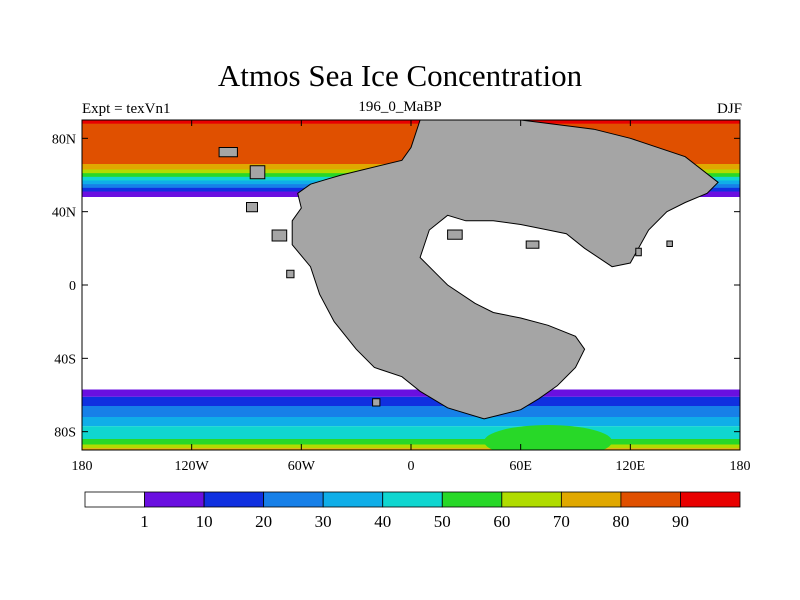  What do you see at coordinates (548, 437) in the screenshot?
I see `south-ice-high-patch` at bounding box center [548, 437].